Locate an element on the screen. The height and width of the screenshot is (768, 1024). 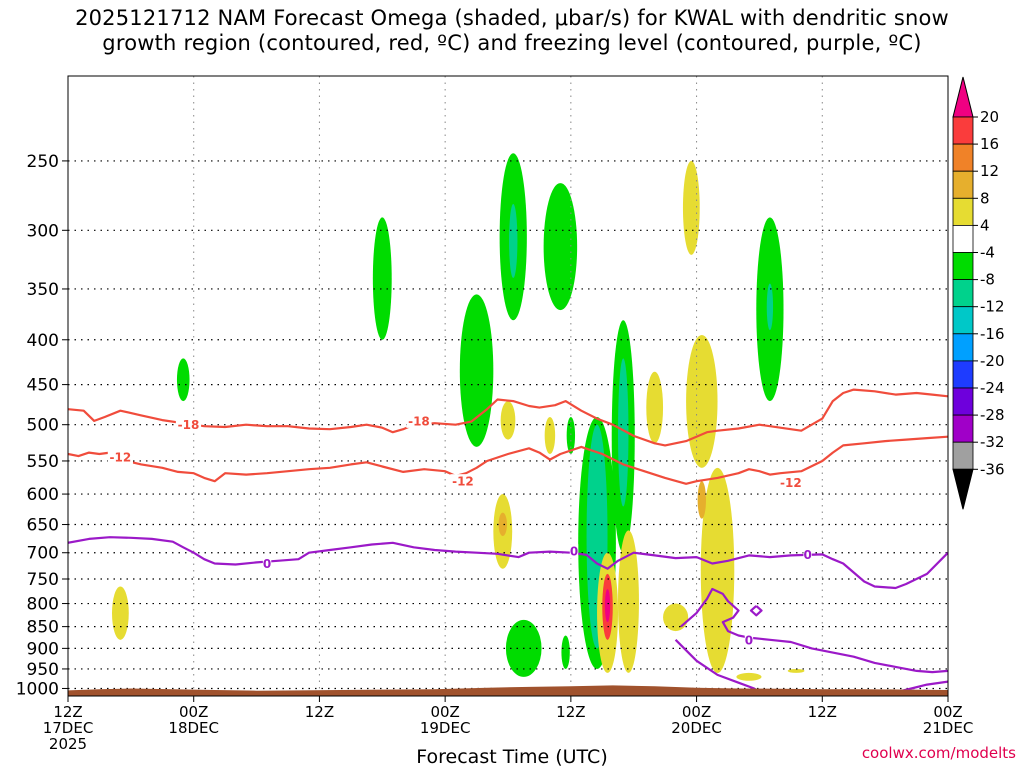
y-tick-label-850: 850 is located at coordinates (43, 628).